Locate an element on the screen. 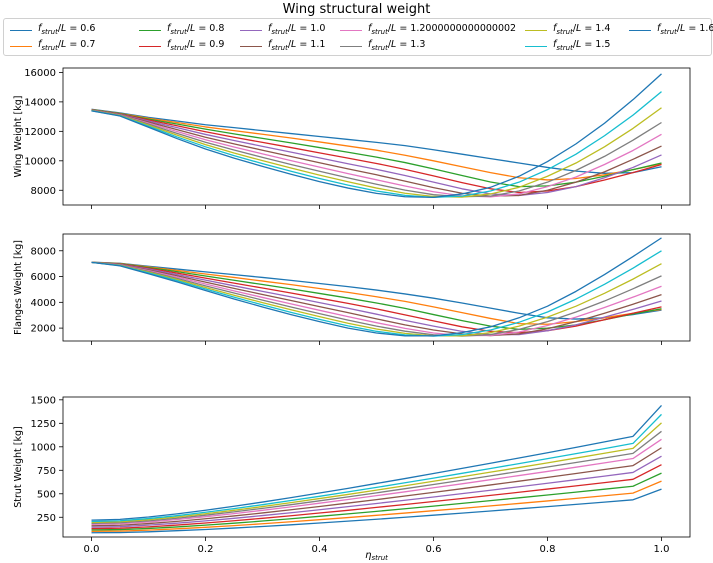 The height and width of the screenshot is (563, 713). x-tick-label: 1.0 is located at coordinates (662, 549).